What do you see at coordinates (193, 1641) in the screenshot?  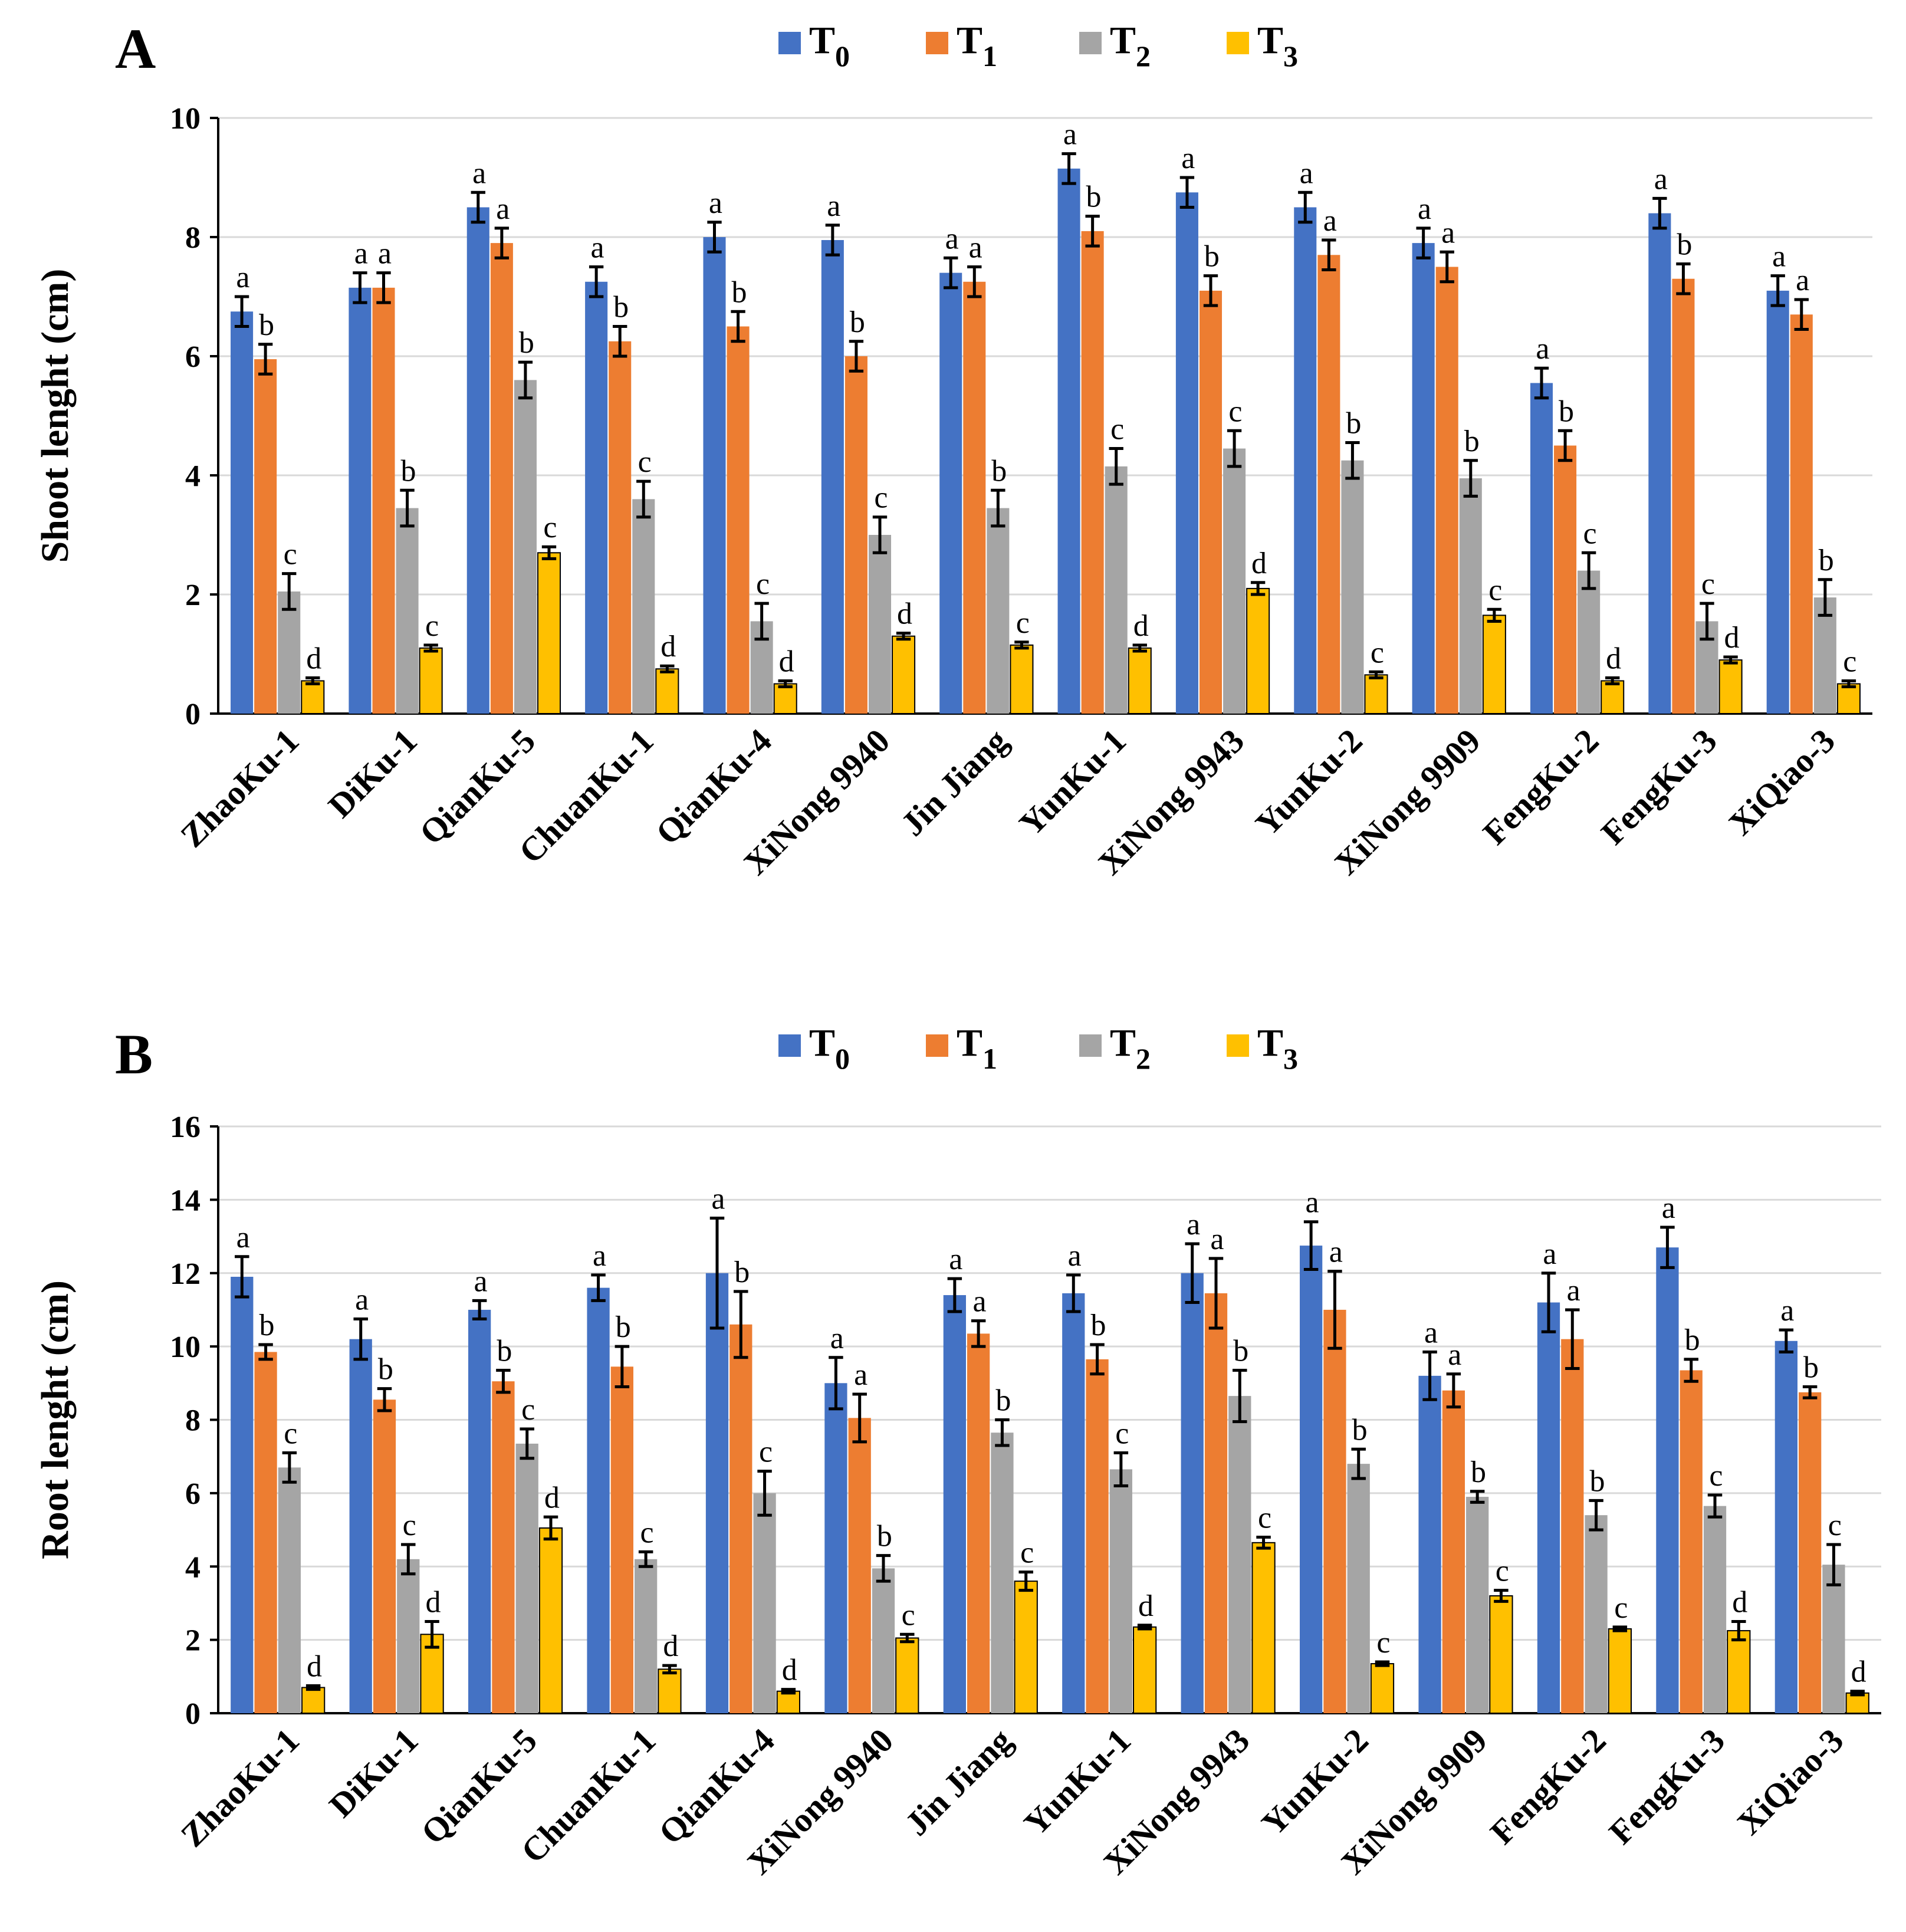 I see `y-tick-label: 2` at bounding box center [193, 1641].